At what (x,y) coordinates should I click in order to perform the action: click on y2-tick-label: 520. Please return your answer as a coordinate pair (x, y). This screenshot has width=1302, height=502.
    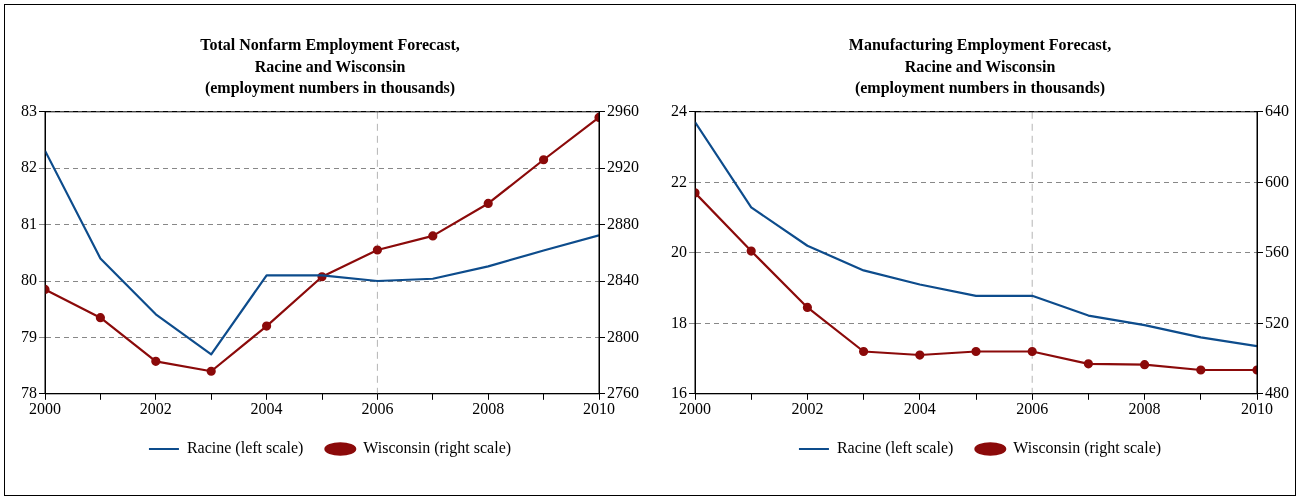
    Looking at the image, I should click on (1277, 322).